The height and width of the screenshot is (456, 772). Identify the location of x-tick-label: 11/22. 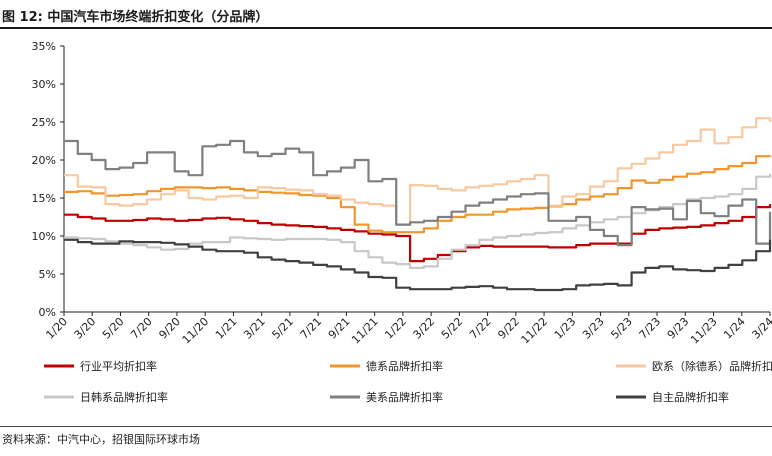
(535, 331).